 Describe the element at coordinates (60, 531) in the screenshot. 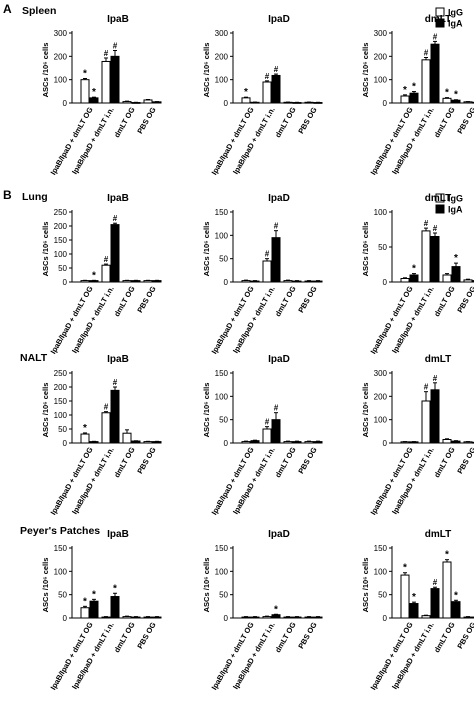

I see `panel-title: Peyer's Patches` at that location.